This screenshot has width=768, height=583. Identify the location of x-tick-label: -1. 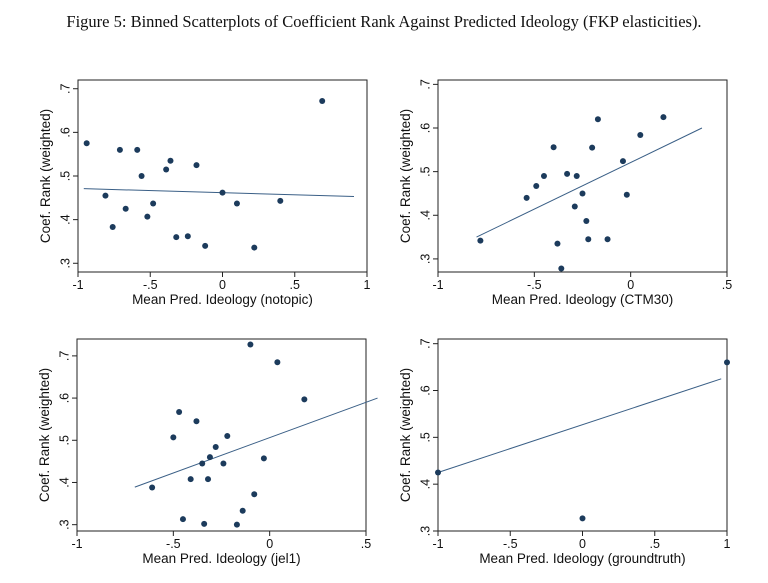
(437, 544).